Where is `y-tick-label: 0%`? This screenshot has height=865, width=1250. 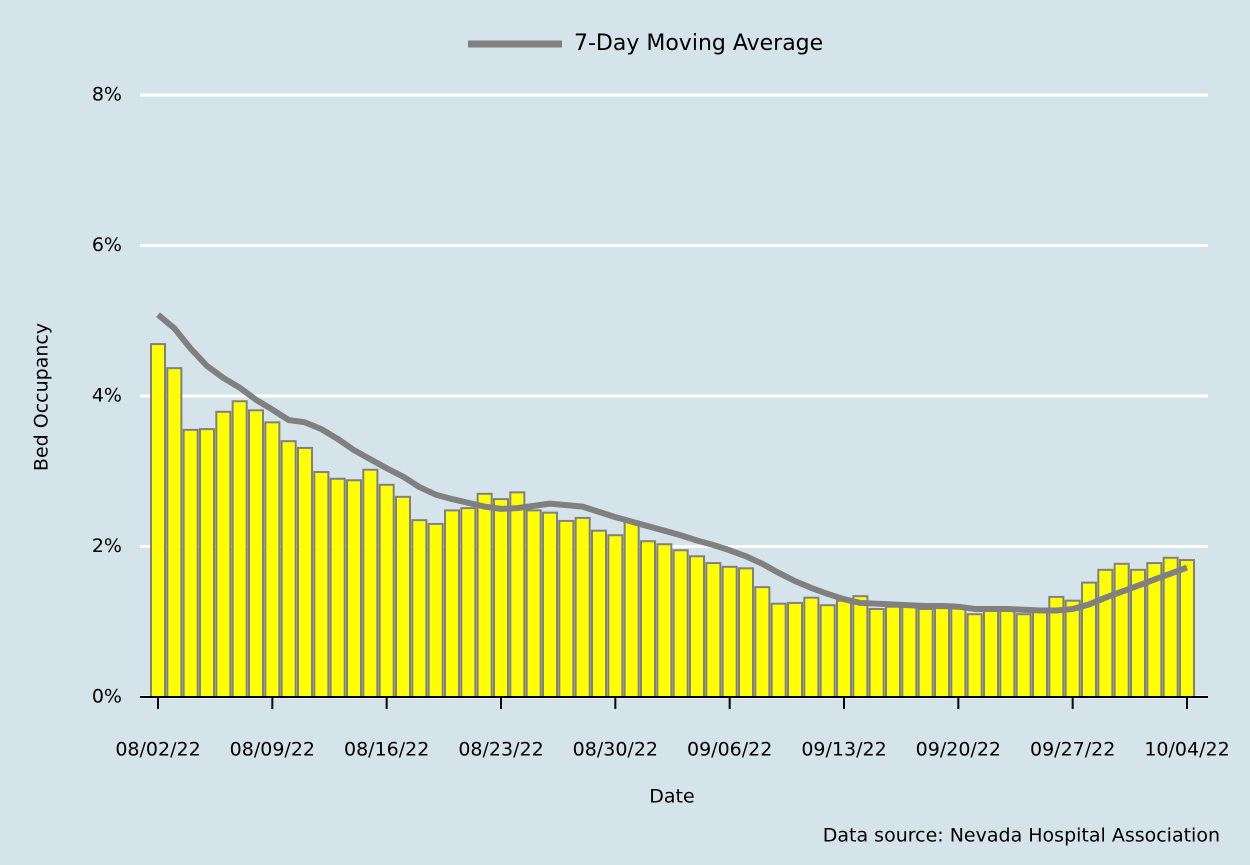
y-tick-label: 0% is located at coordinates (107, 697).